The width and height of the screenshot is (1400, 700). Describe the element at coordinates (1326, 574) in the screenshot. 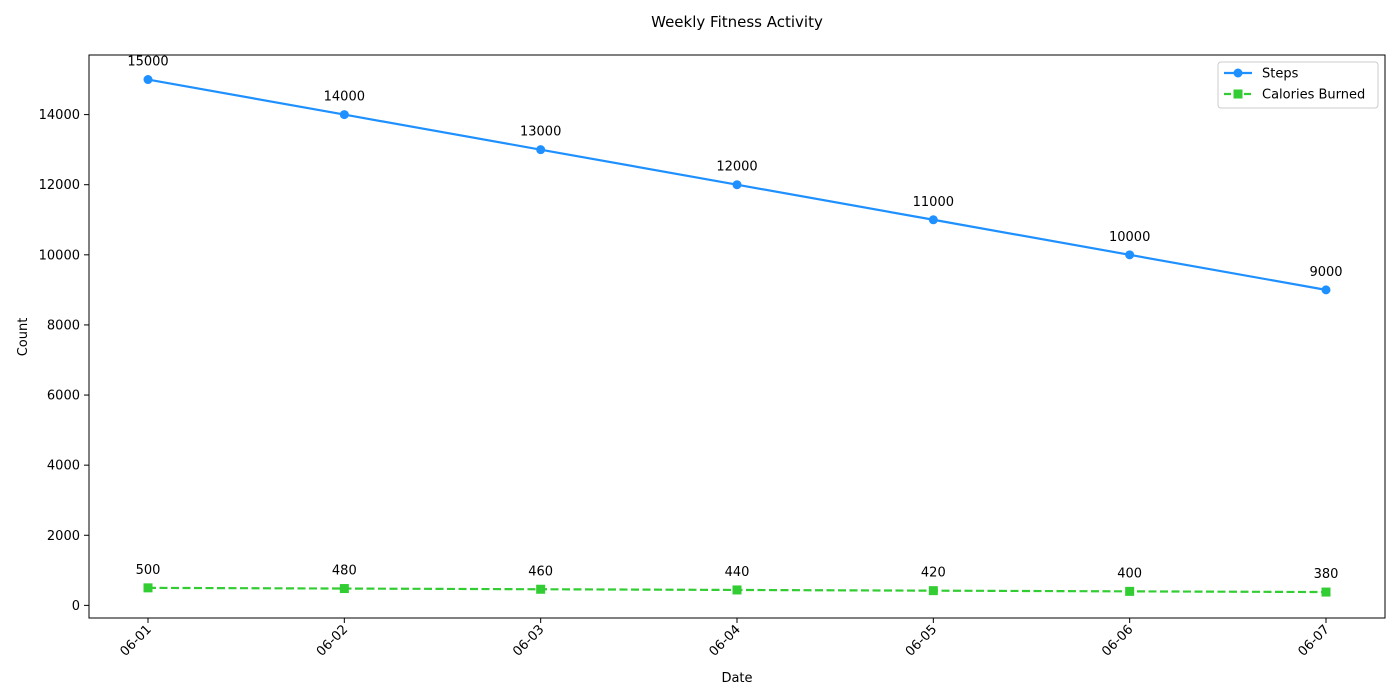

I see `data-label: 380` at that location.